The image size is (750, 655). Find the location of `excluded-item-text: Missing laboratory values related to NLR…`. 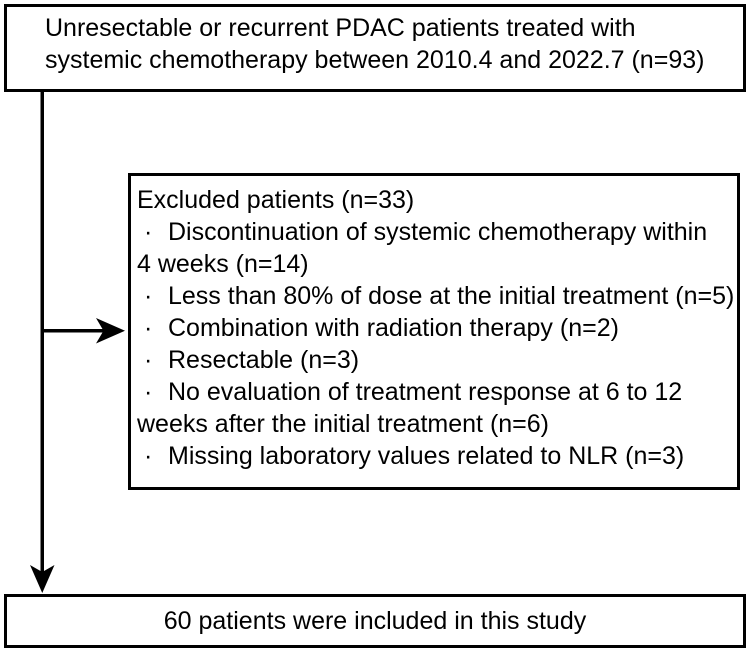

excluded-item-text: Missing laboratory values related to NLR… is located at coordinates (426, 456).